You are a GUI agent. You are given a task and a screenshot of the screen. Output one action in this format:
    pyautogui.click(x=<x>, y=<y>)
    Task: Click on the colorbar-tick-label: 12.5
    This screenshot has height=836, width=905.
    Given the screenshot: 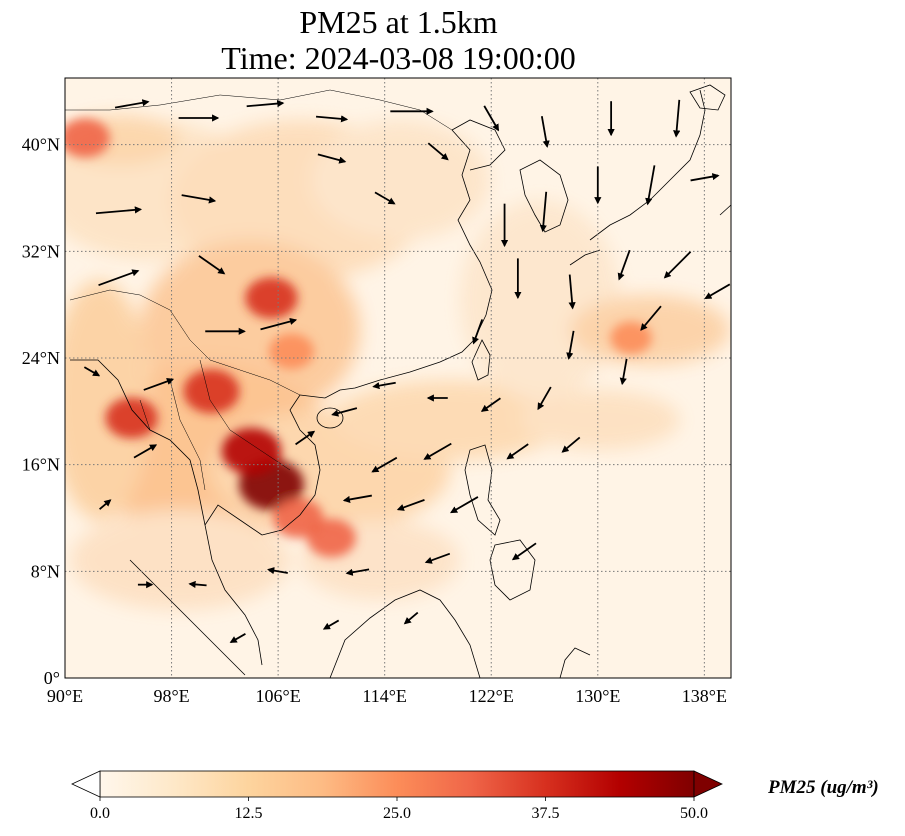 What is the action you would take?
    pyautogui.click(x=249, y=813)
    